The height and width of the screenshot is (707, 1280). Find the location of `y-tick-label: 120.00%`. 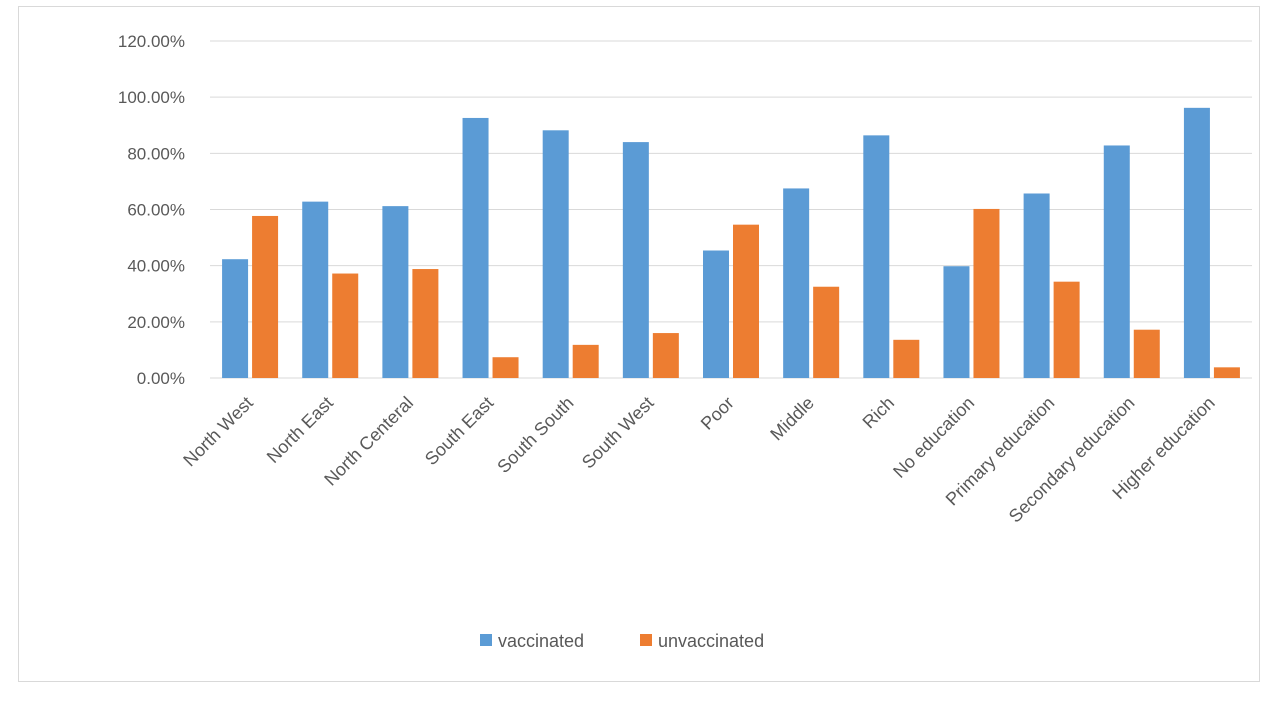

y-tick-label: 120.00% is located at coordinates (151, 41).